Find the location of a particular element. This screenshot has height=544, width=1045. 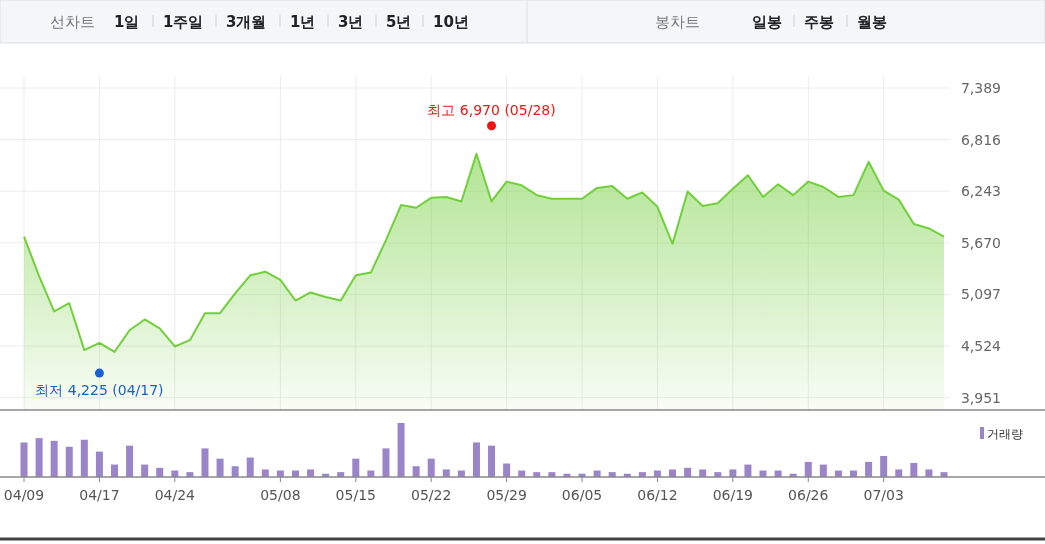

x-tick-label: 04/24 is located at coordinates (175, 495).